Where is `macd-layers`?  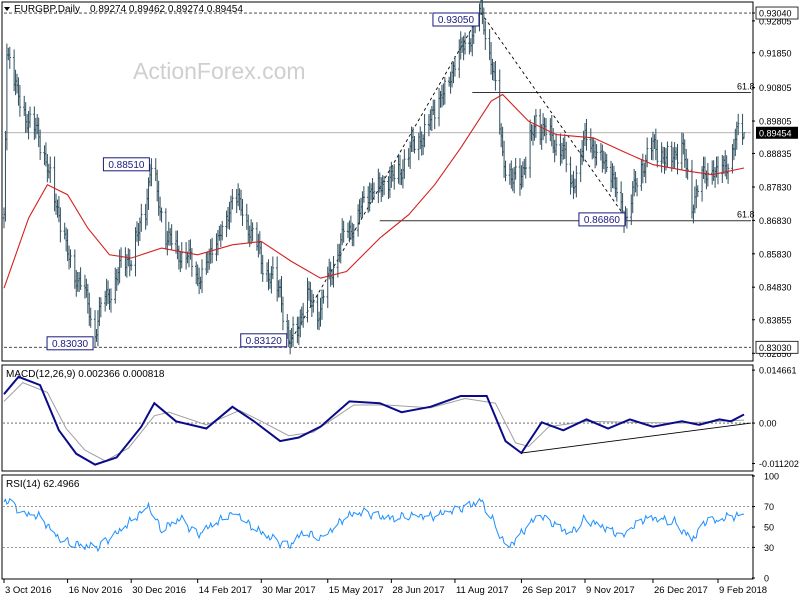
macd-layers is located at coordinates (377, 420).